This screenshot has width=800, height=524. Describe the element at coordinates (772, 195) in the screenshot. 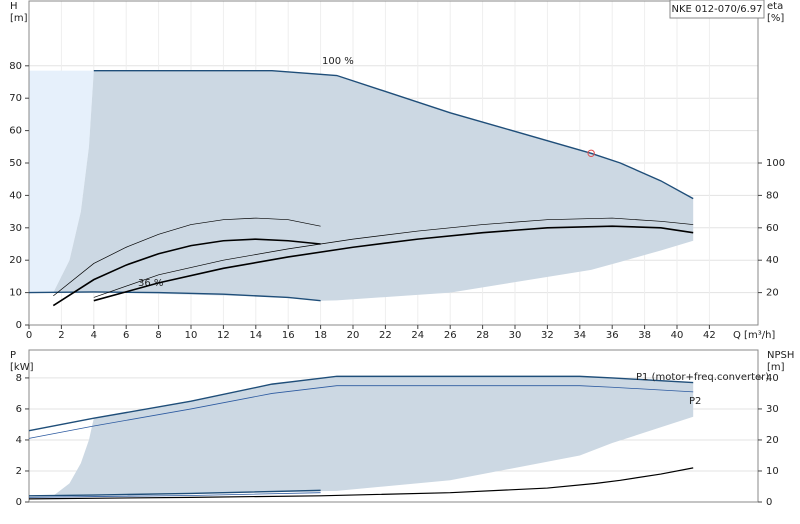

I see `y2-tick-label: 80` at that location.